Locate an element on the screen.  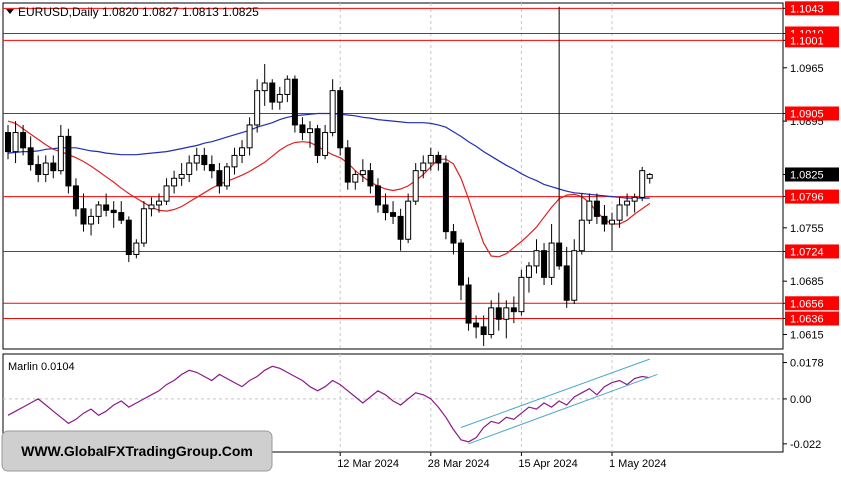
y-tick-label: 1.0615 is located at coordinates (807, 336).